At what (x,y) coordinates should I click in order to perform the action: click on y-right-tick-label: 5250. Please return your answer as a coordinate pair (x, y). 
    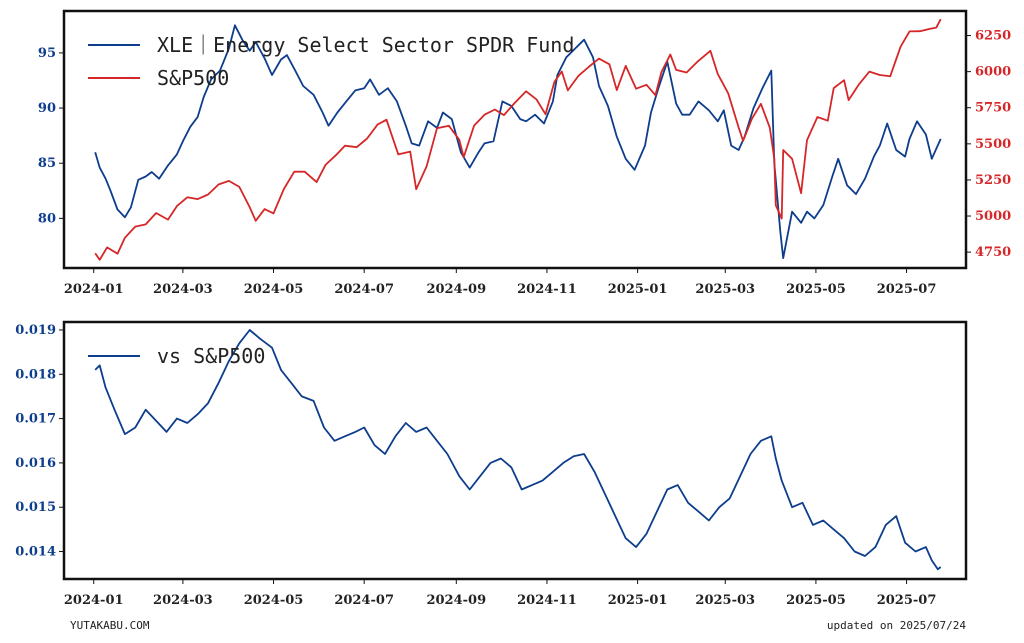
    Looking at the image, I should click on (993, 180).